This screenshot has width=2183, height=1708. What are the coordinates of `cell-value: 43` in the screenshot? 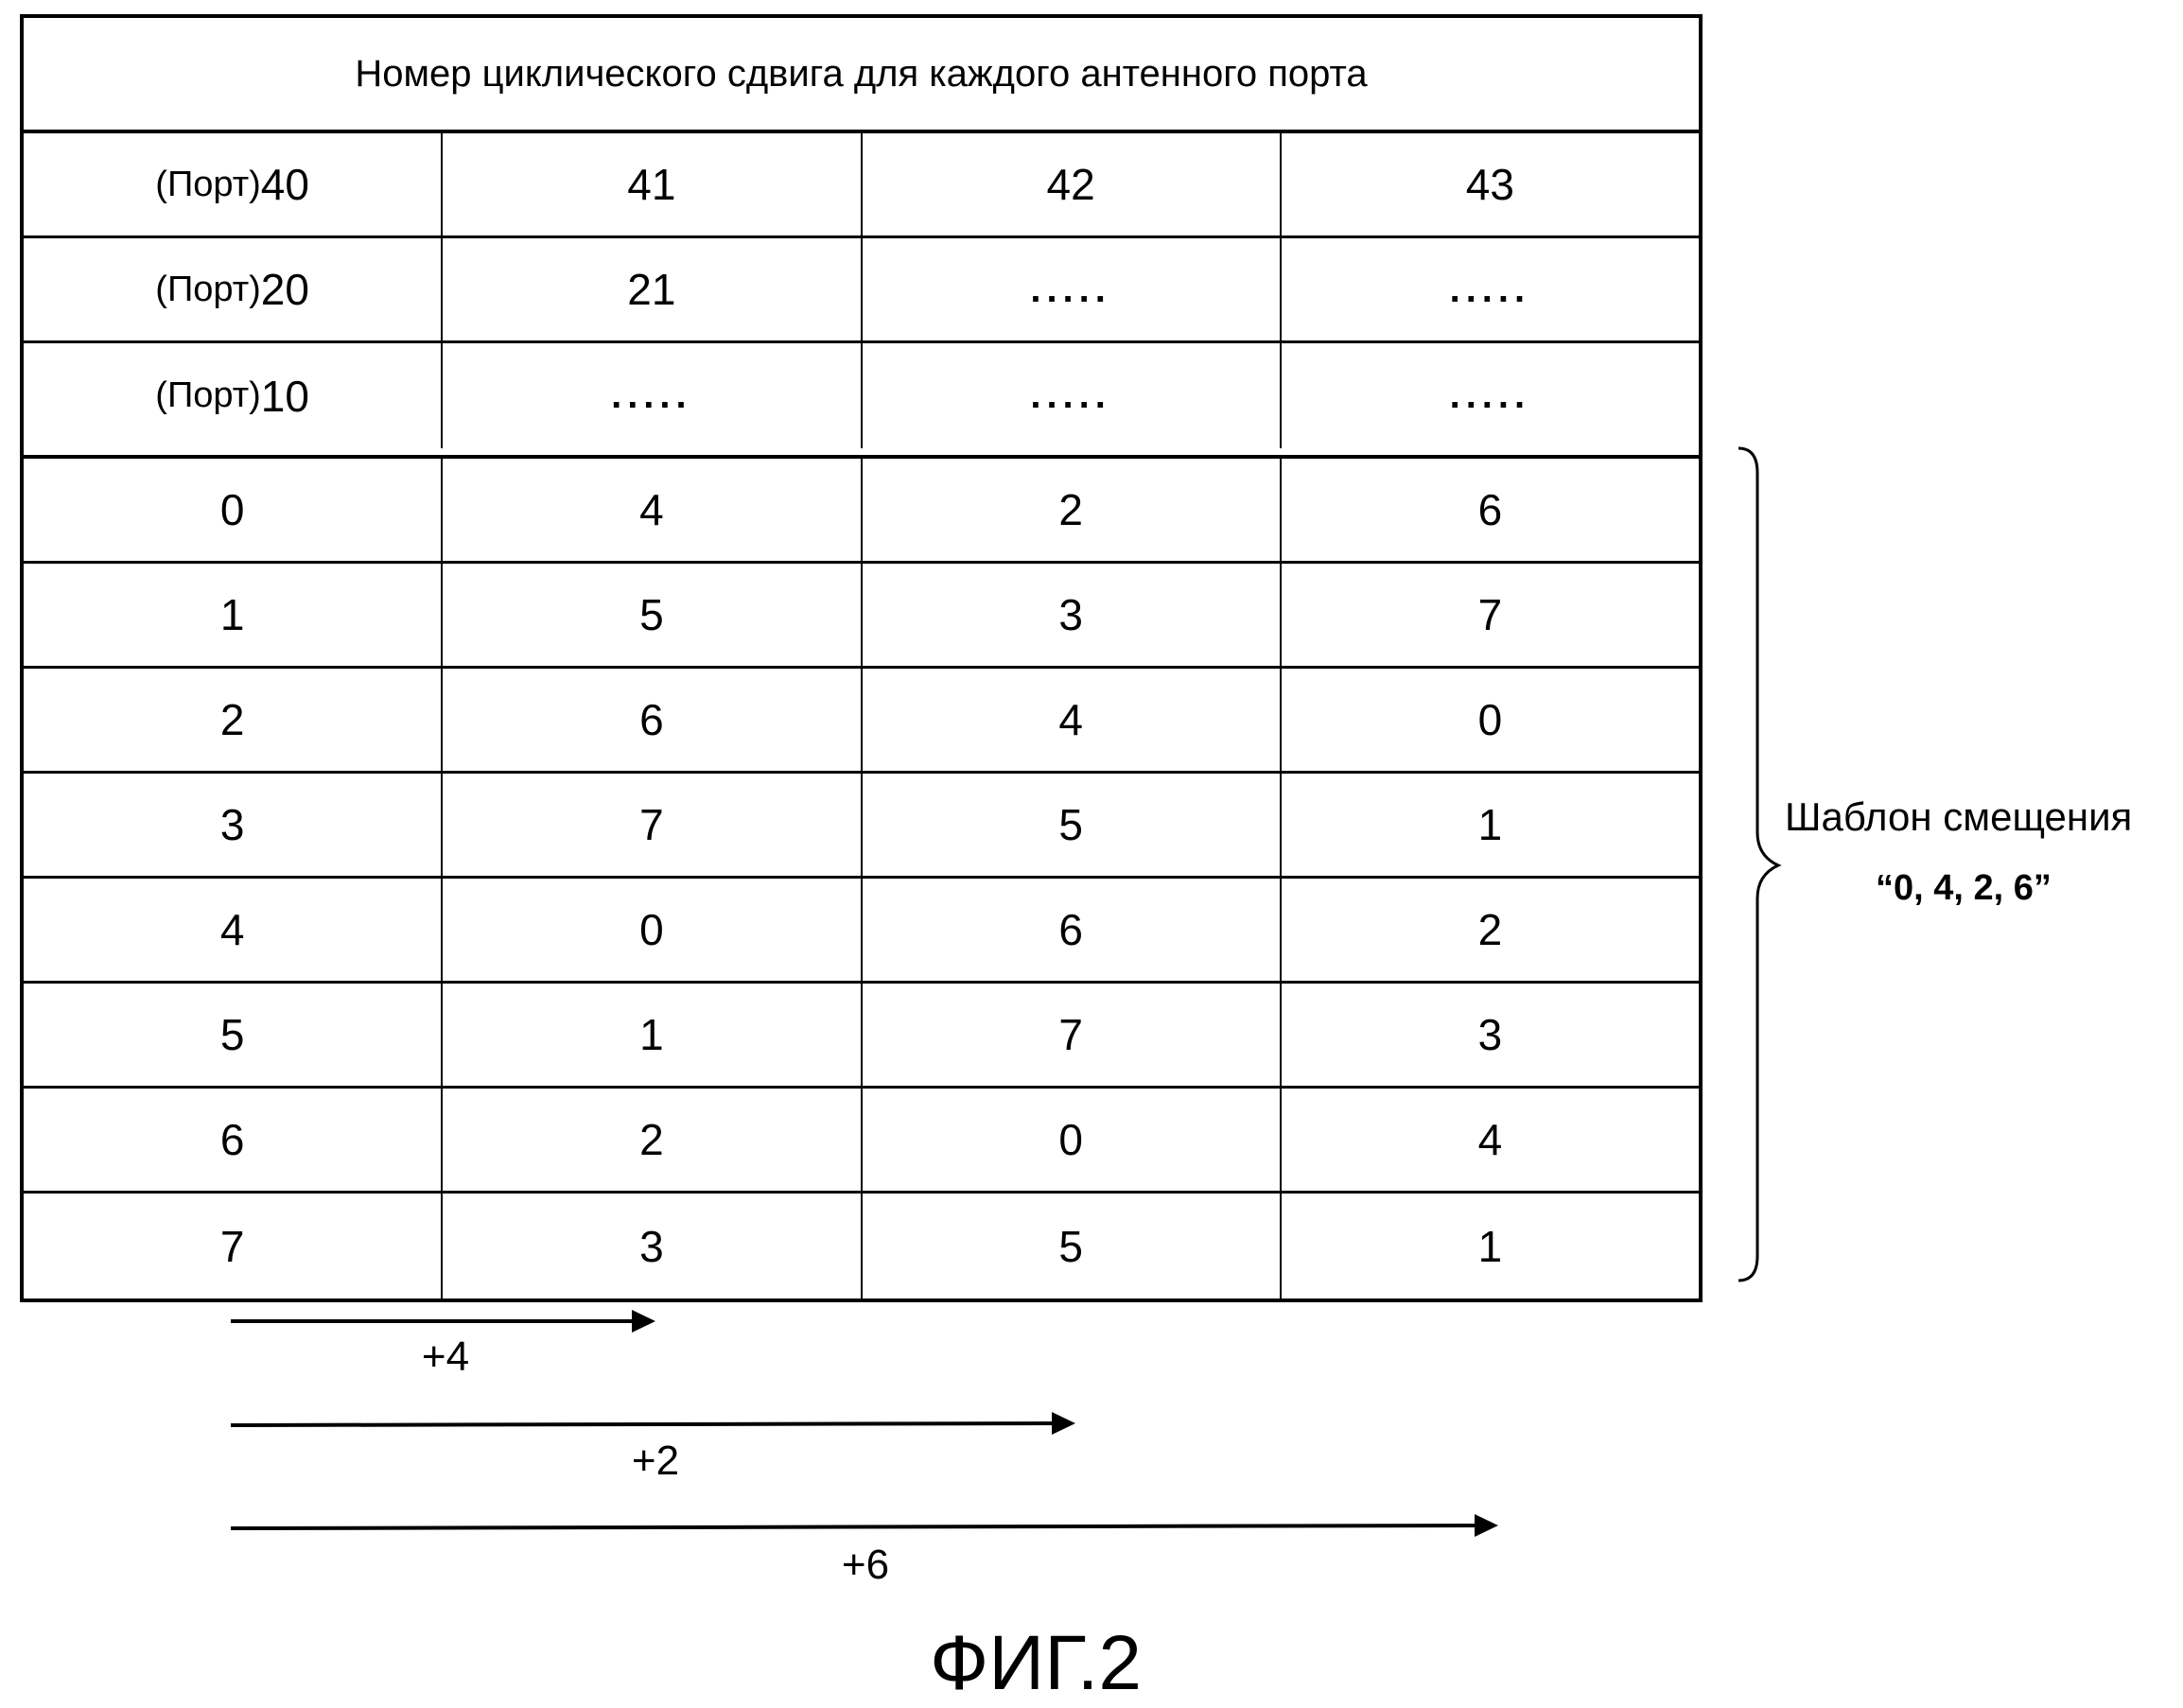 It's located at (1489, 184).